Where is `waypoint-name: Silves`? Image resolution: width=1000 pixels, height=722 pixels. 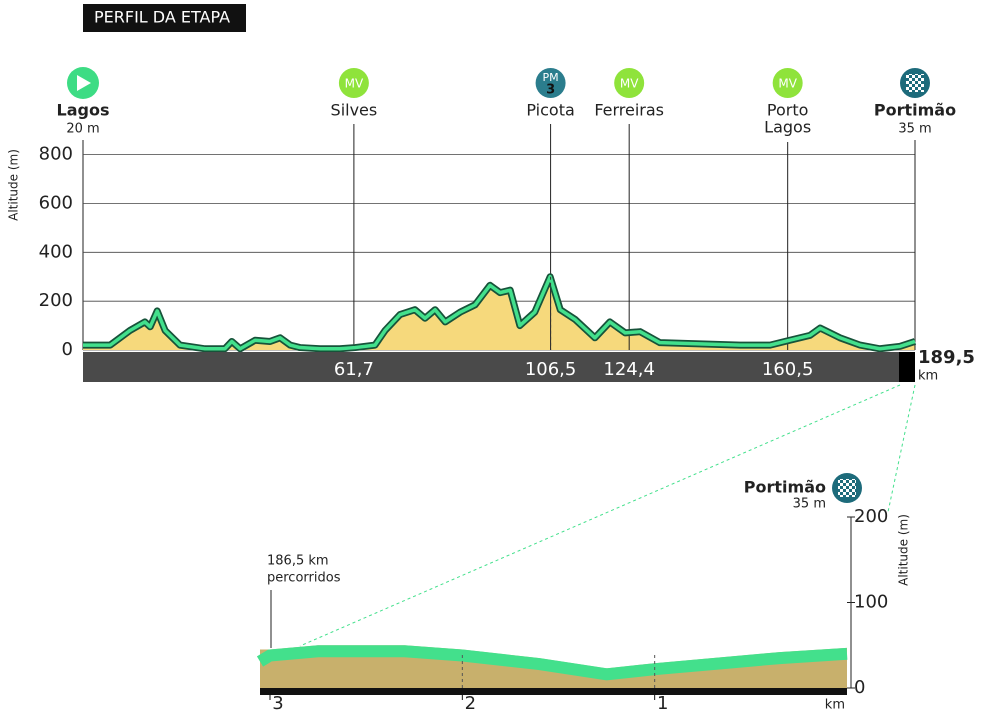 waypoint-name: Silves is located at coordinates (354, 110).